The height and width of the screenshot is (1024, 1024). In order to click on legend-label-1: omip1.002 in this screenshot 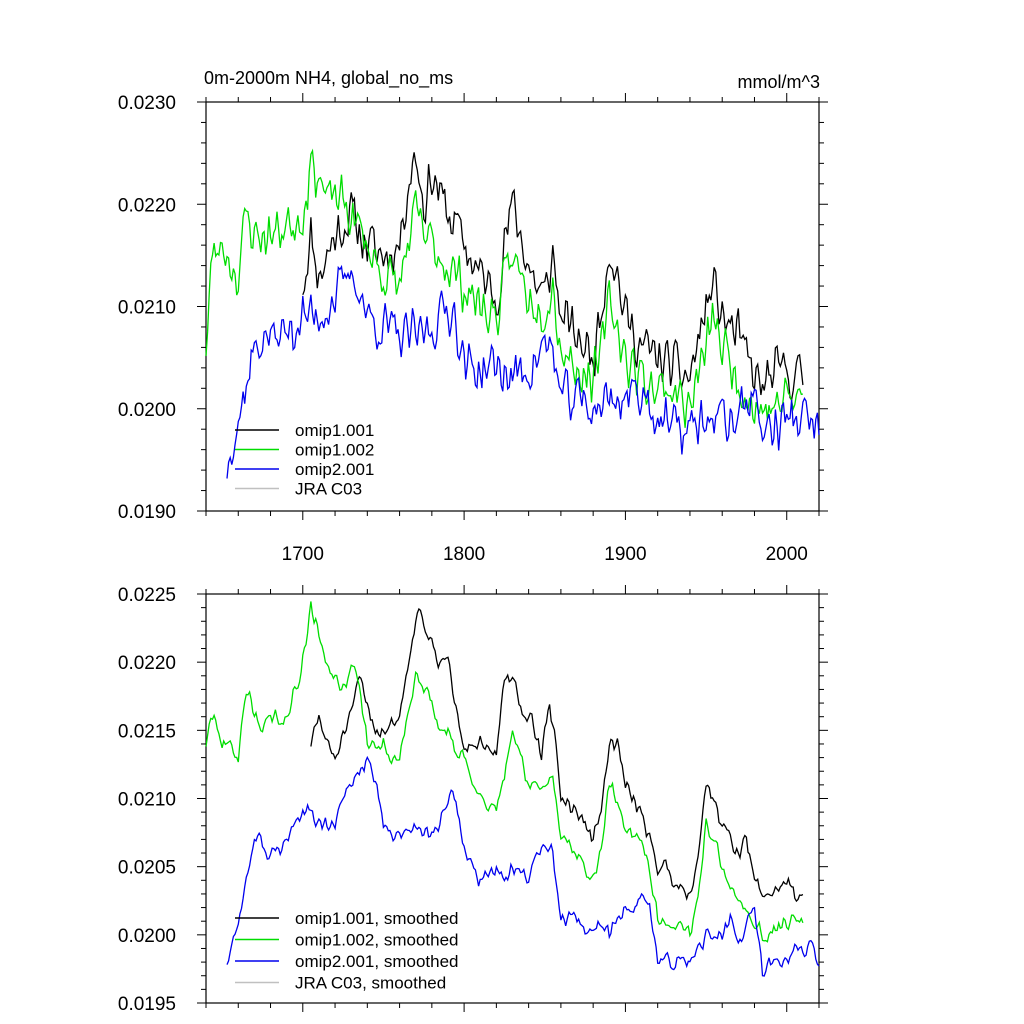, I will do `click(334, 450)`.